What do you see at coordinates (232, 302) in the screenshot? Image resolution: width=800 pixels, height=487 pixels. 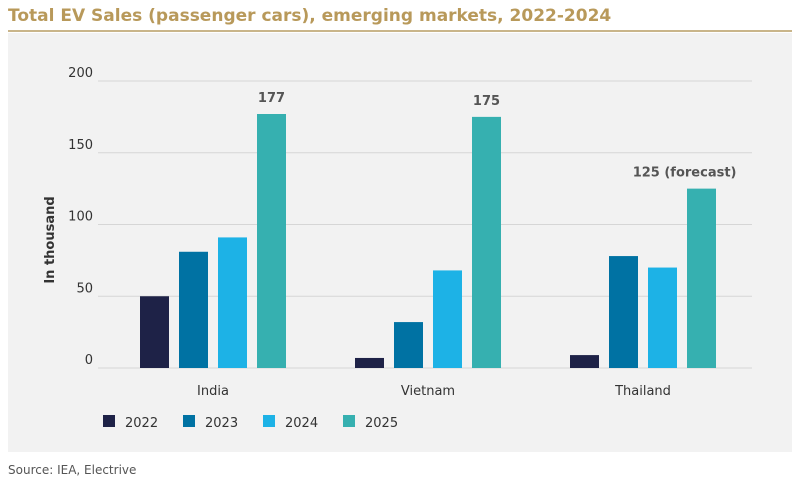 I see `bar-india-2024` at bounding box center [232, 302].